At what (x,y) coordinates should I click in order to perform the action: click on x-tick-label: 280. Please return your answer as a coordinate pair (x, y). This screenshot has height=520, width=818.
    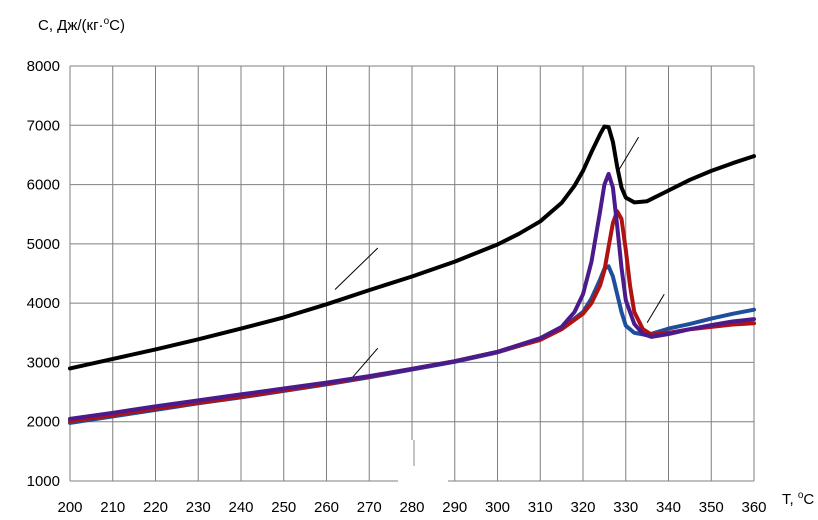
    Looking at the image, I should click on (411, 507).